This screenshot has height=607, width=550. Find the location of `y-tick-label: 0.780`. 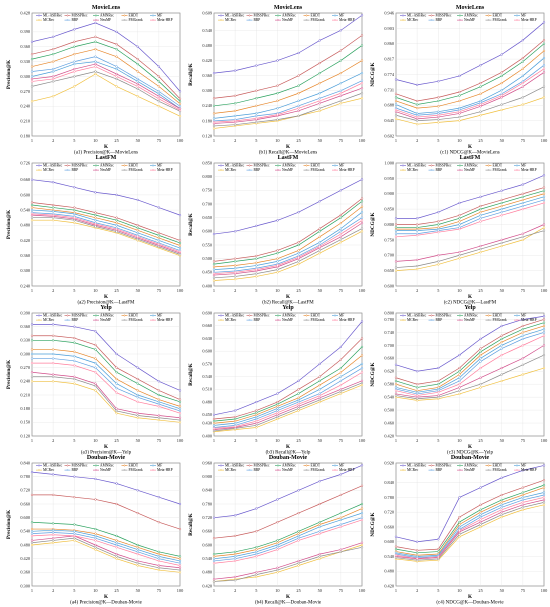

y-tick-label: 0.780 is located at coordinates (25, 476).